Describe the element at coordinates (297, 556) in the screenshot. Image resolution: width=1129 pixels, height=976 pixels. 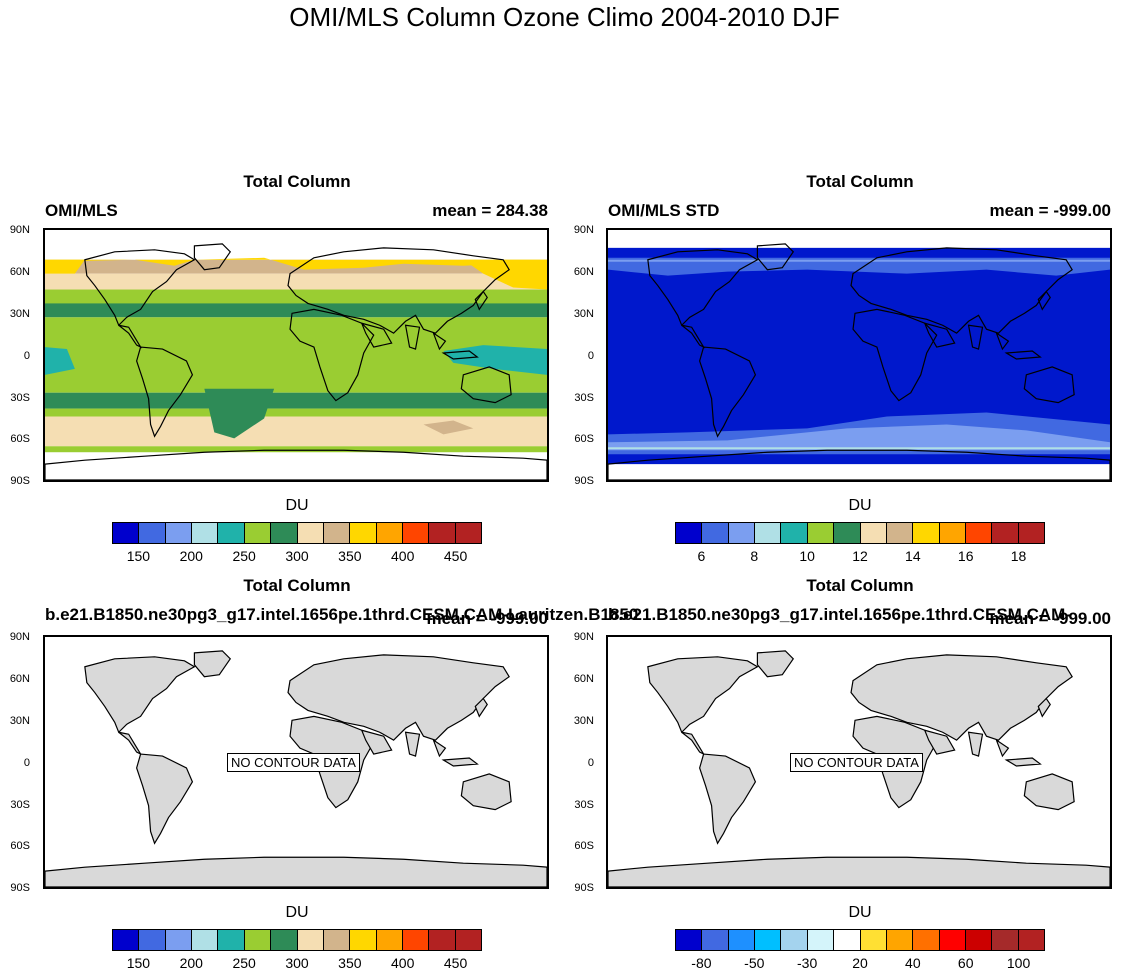
I see `colorbar-tick-label: 300` at that location.